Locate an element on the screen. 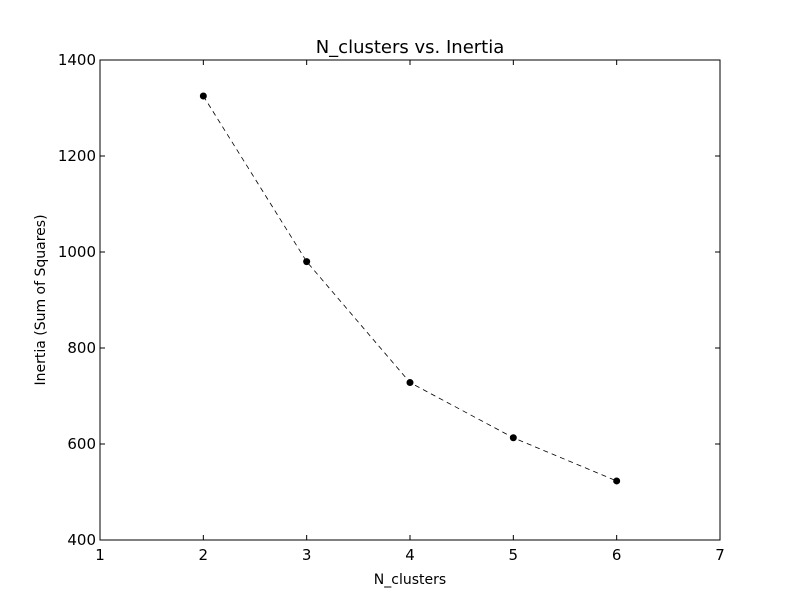  y-tick-label: 1400 is located at coordinates (77, 60).